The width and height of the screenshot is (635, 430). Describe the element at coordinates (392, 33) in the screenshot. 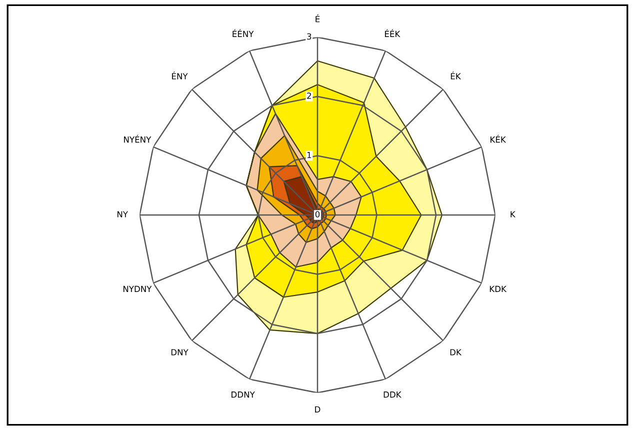

I see `spoke-label: ÉÉK` at that location.